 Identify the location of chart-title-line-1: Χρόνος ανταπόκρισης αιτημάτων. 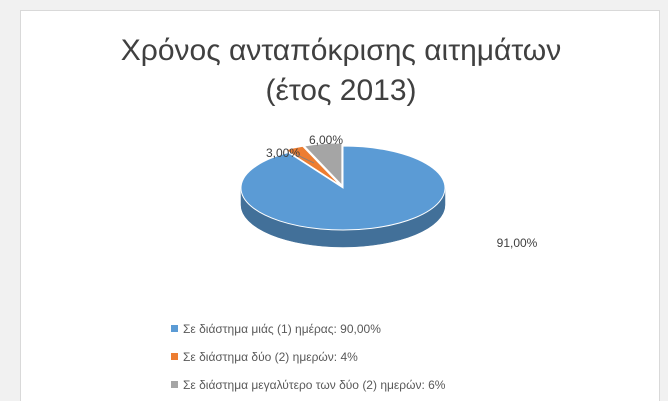
(341, 50).